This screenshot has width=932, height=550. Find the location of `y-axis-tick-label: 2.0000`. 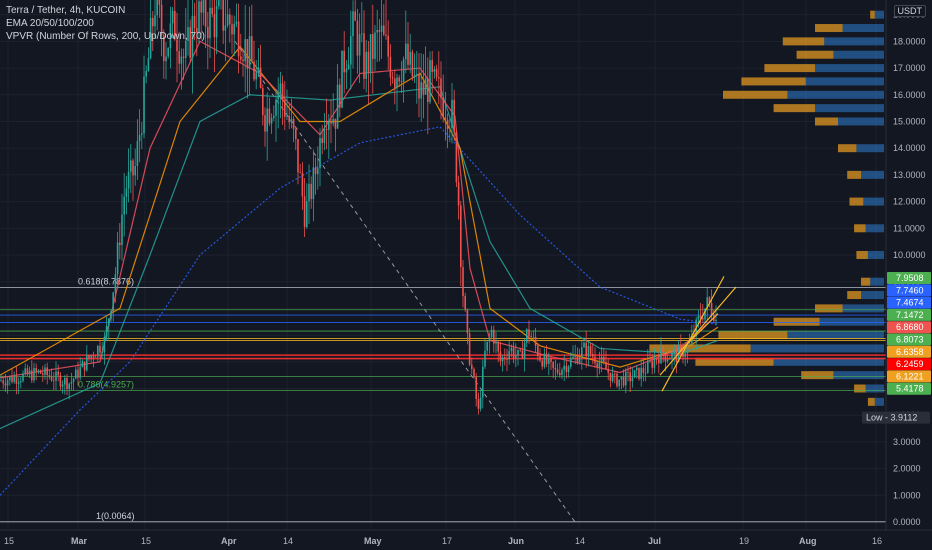

y-axis-tick-label: 2.0000 is located at coordinates (907, 469).